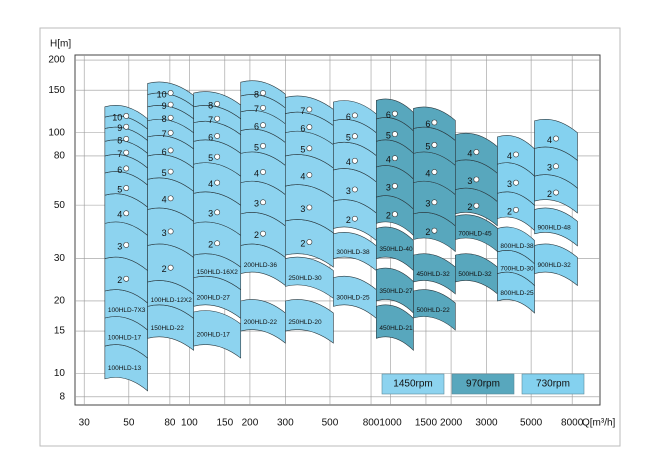 The height and width of the screenshot is (469, 659). I want to click on model-label: 300HLD-38, so click(353, 252).